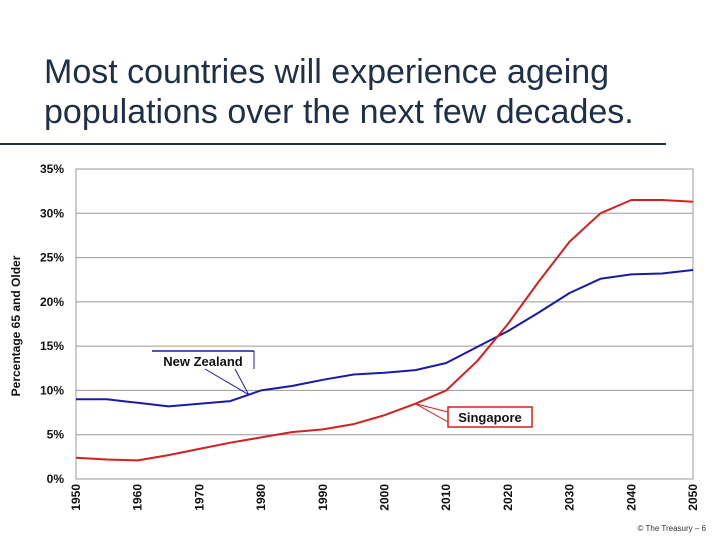 The image size is (720, 540). What do you see at coordinates (138, 497) in the screenshot?
I see `x-tick-label: 1960` at bounding box center [138, 497].